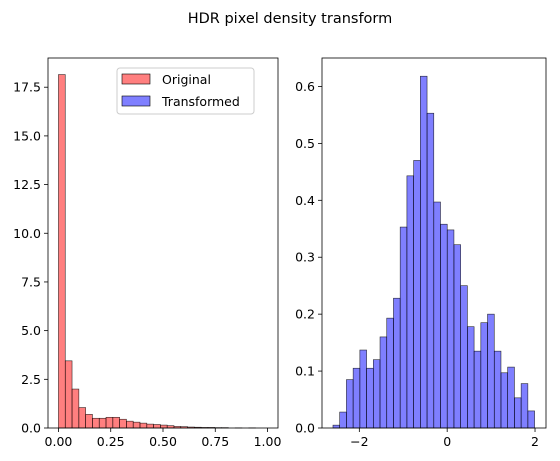  Describe the element at coordinates (31, 281) in the screenshot. I see `original-y-tick-label: 7.5` at that location.